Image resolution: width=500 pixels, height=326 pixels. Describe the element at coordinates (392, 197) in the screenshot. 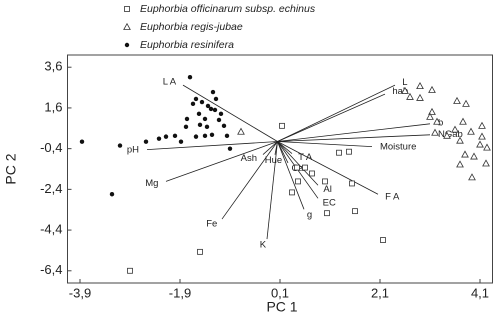

I see `vector-label: F A` at that location.